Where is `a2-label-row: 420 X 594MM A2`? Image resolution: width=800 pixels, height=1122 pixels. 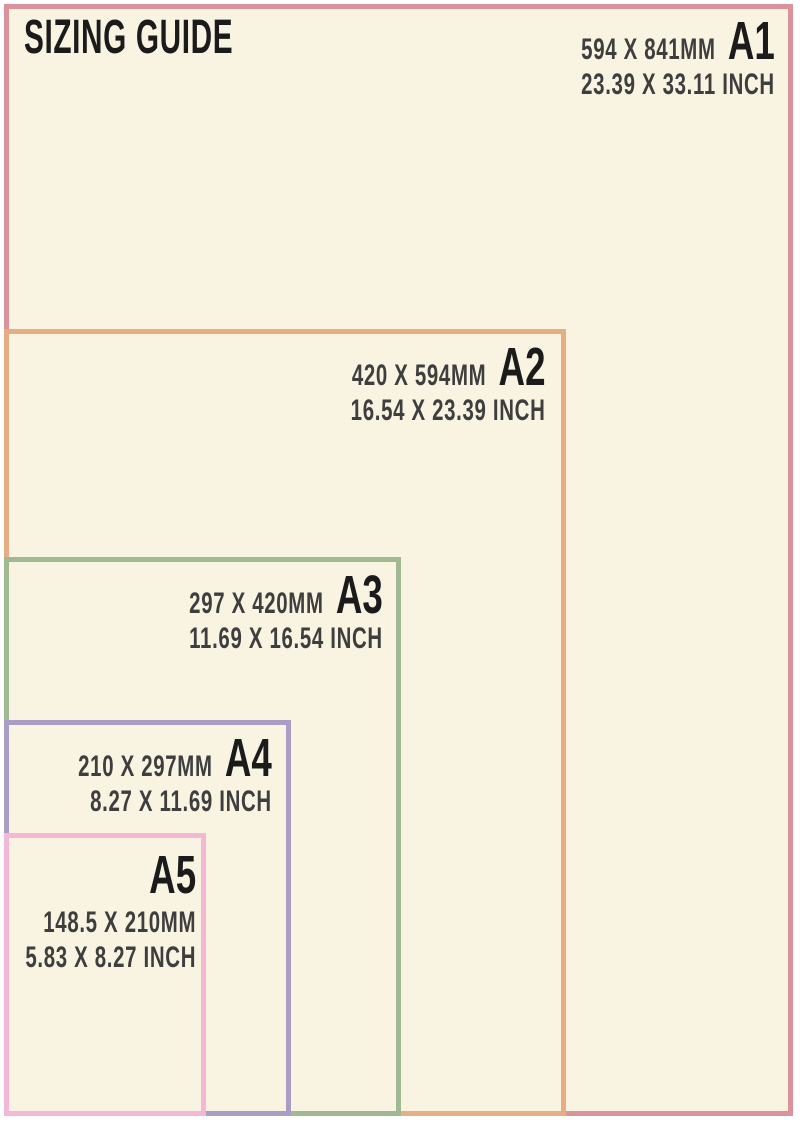
a2-label-row: 420 X 594MM A2 is located at coordinates (448, 367).